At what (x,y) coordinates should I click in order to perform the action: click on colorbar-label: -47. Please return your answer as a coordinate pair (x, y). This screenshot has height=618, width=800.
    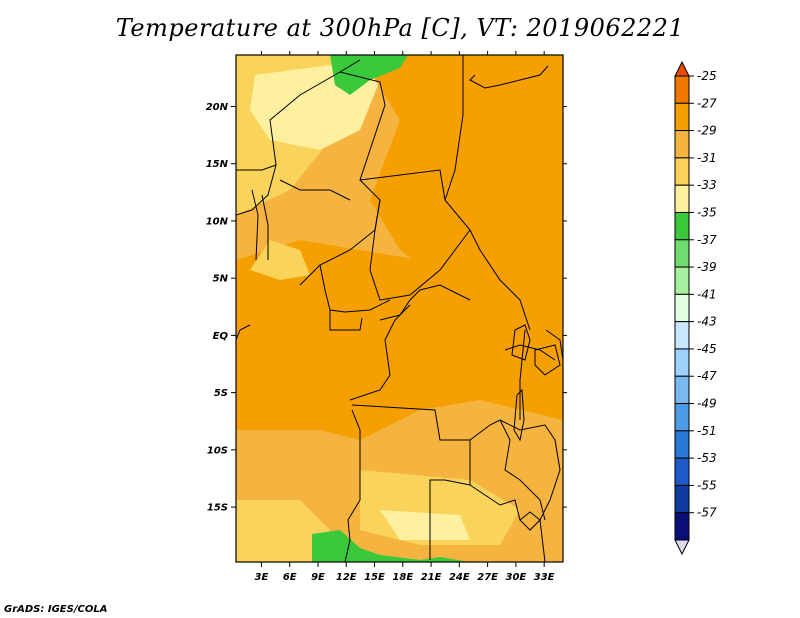
    Looking at the image, I should click on (707, 376).